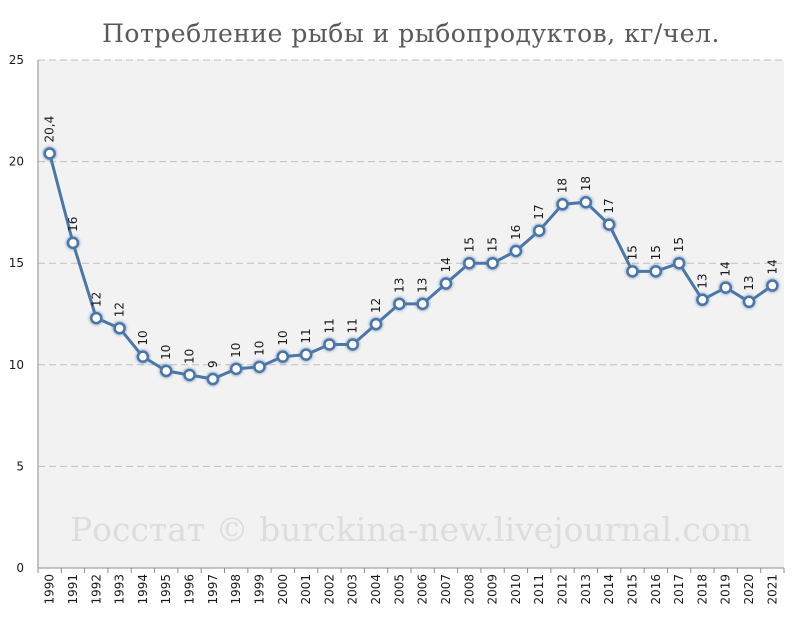  What do you see at coordinates (539, 230) in the screenshot?
I see `data-point-2011` at bounding box center [539, 230].